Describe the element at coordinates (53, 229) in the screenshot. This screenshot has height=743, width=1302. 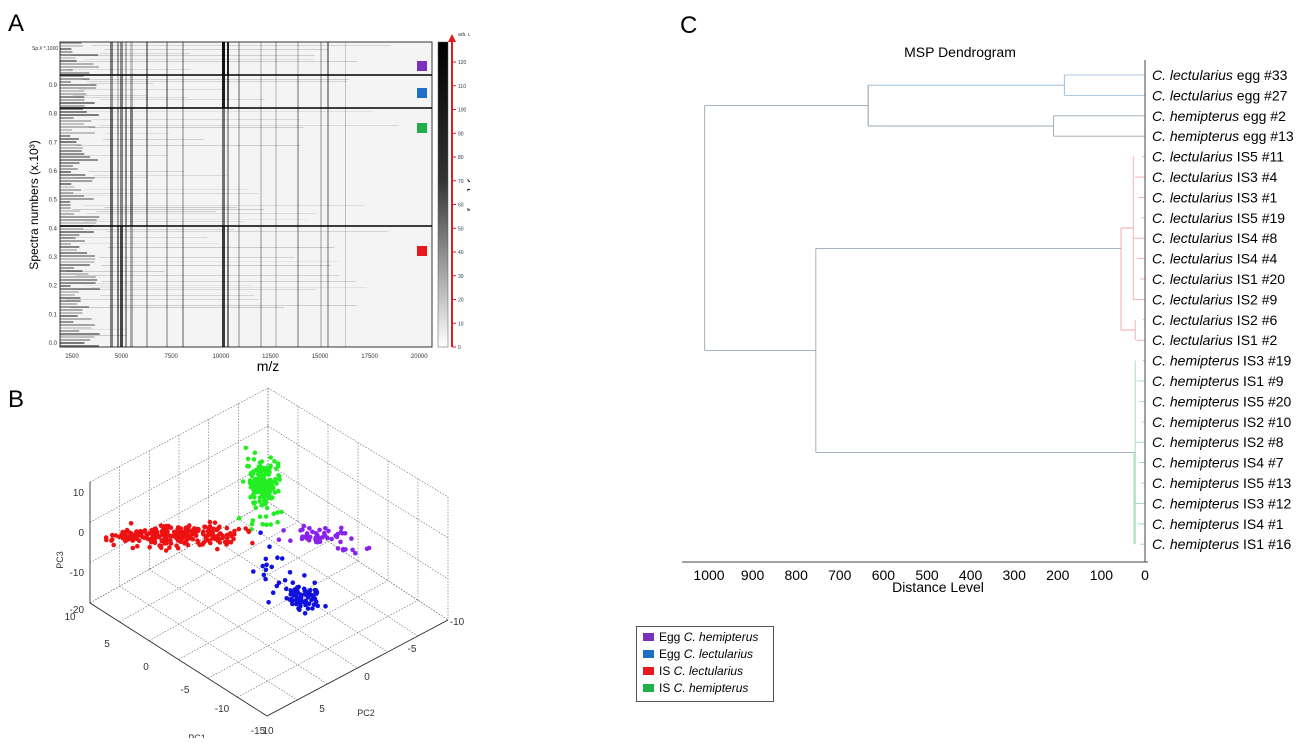
I see `y-tick-label: 0.4` at that location.